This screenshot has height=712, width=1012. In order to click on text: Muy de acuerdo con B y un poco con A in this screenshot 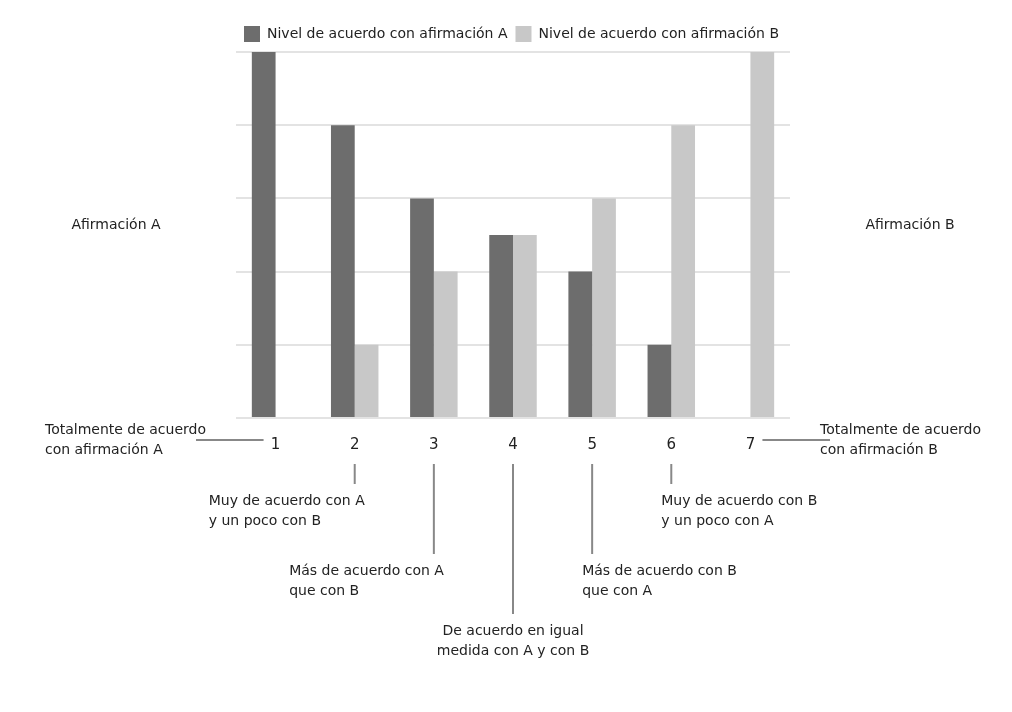, I will do `click(739, 509)`.